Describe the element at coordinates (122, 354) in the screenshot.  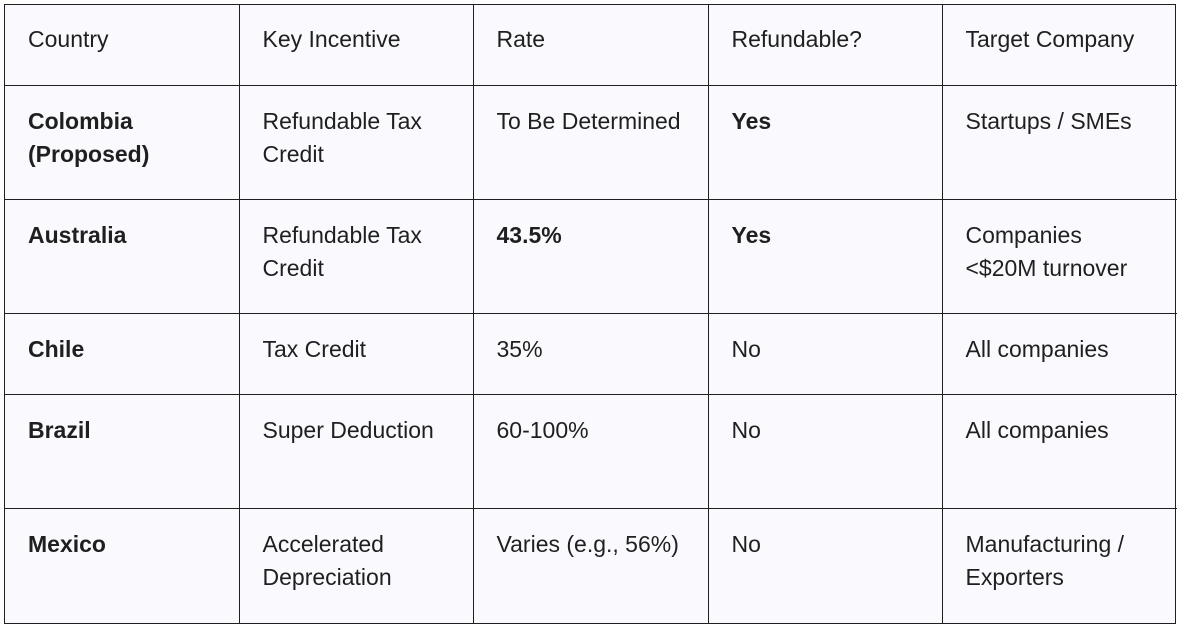
I see `cell-country: Chile` at that location.